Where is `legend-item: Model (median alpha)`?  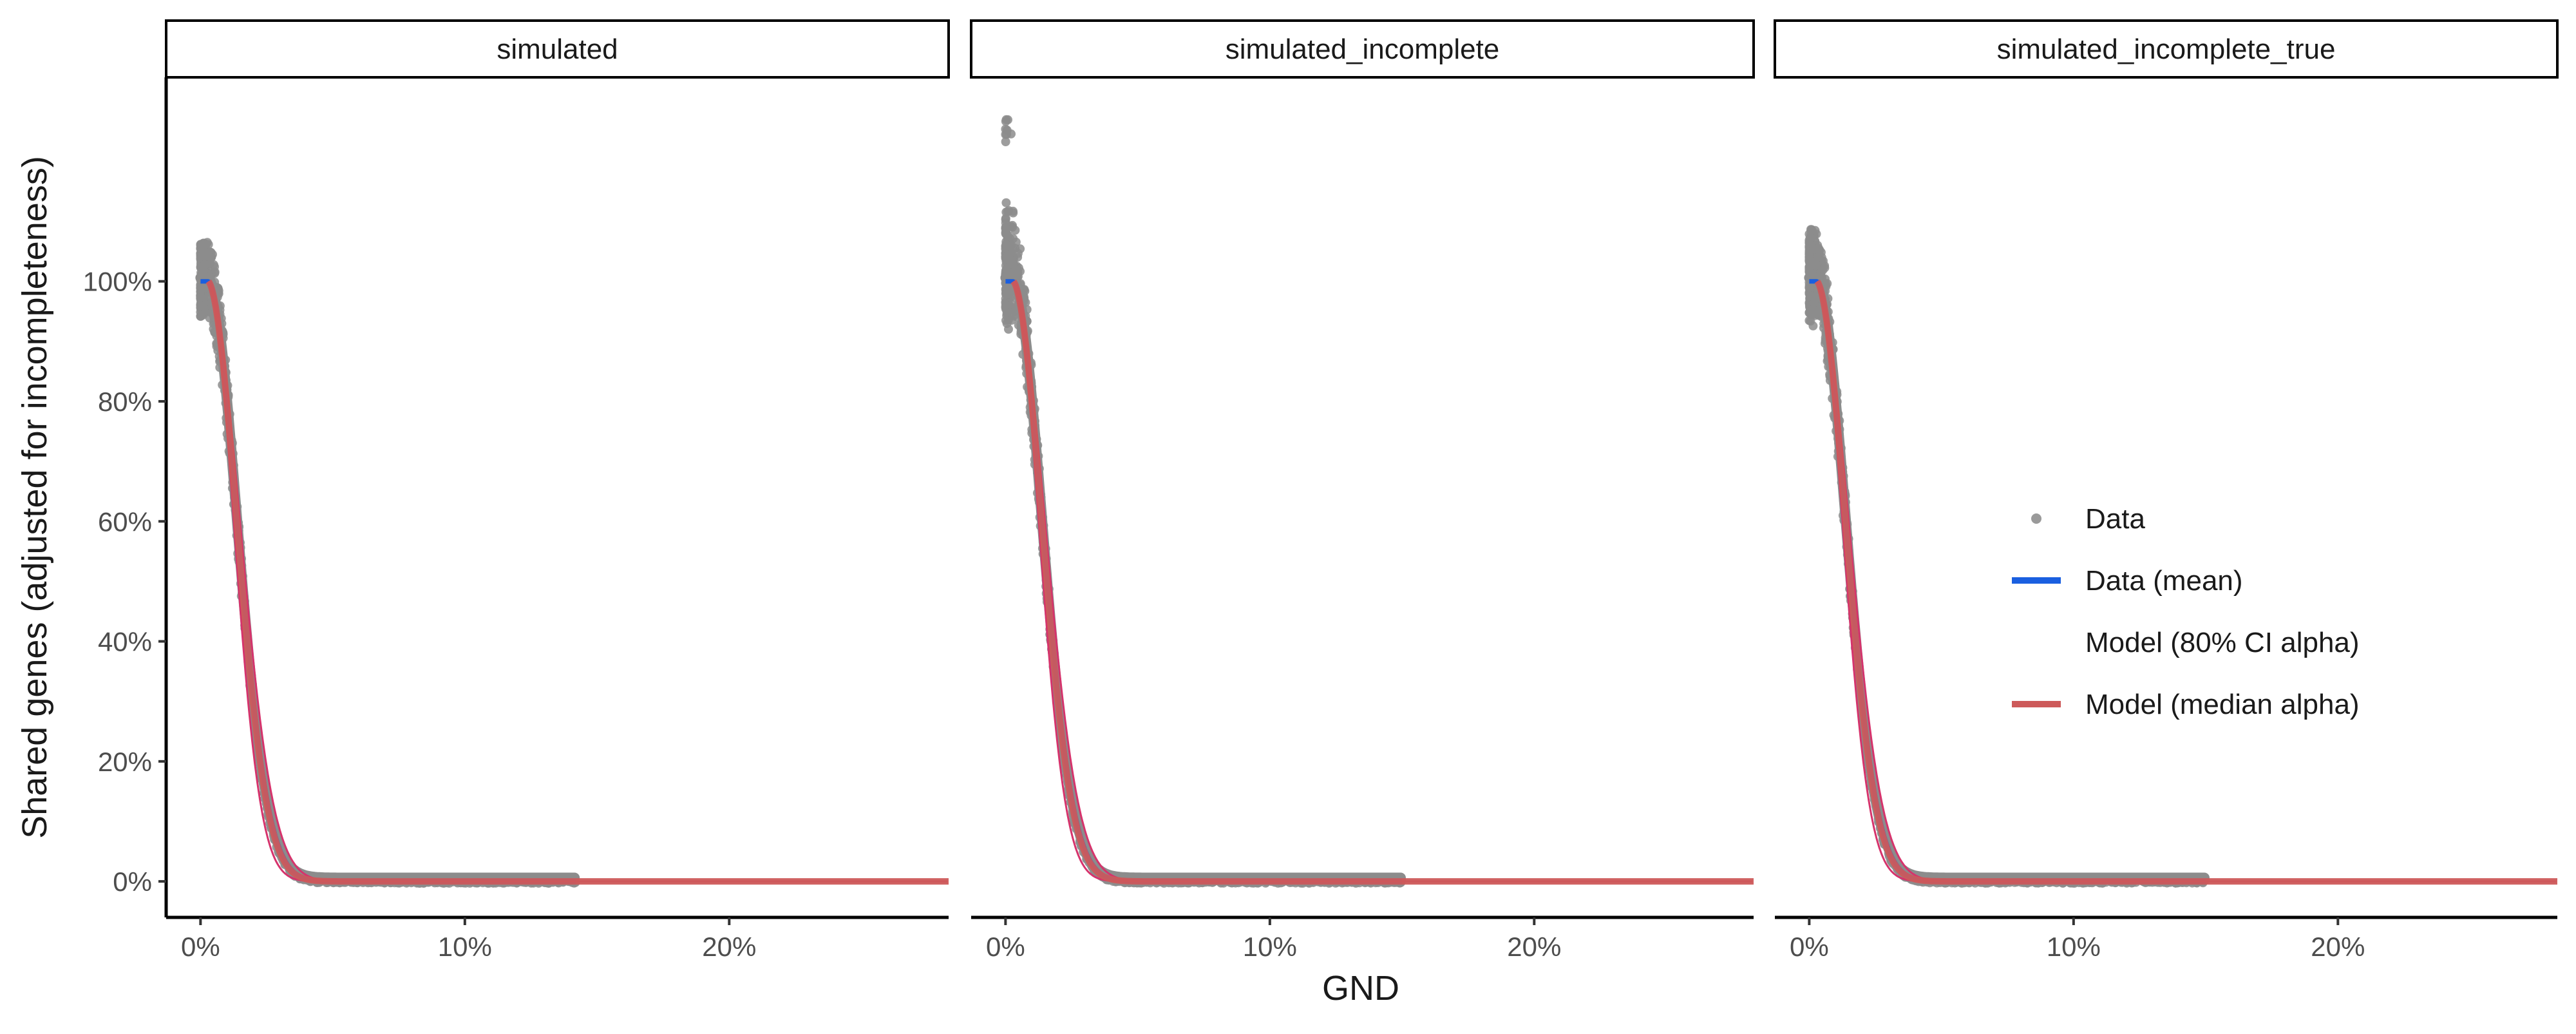 legend-item: Model (median alpha) is located at coordinates (2186, 705).